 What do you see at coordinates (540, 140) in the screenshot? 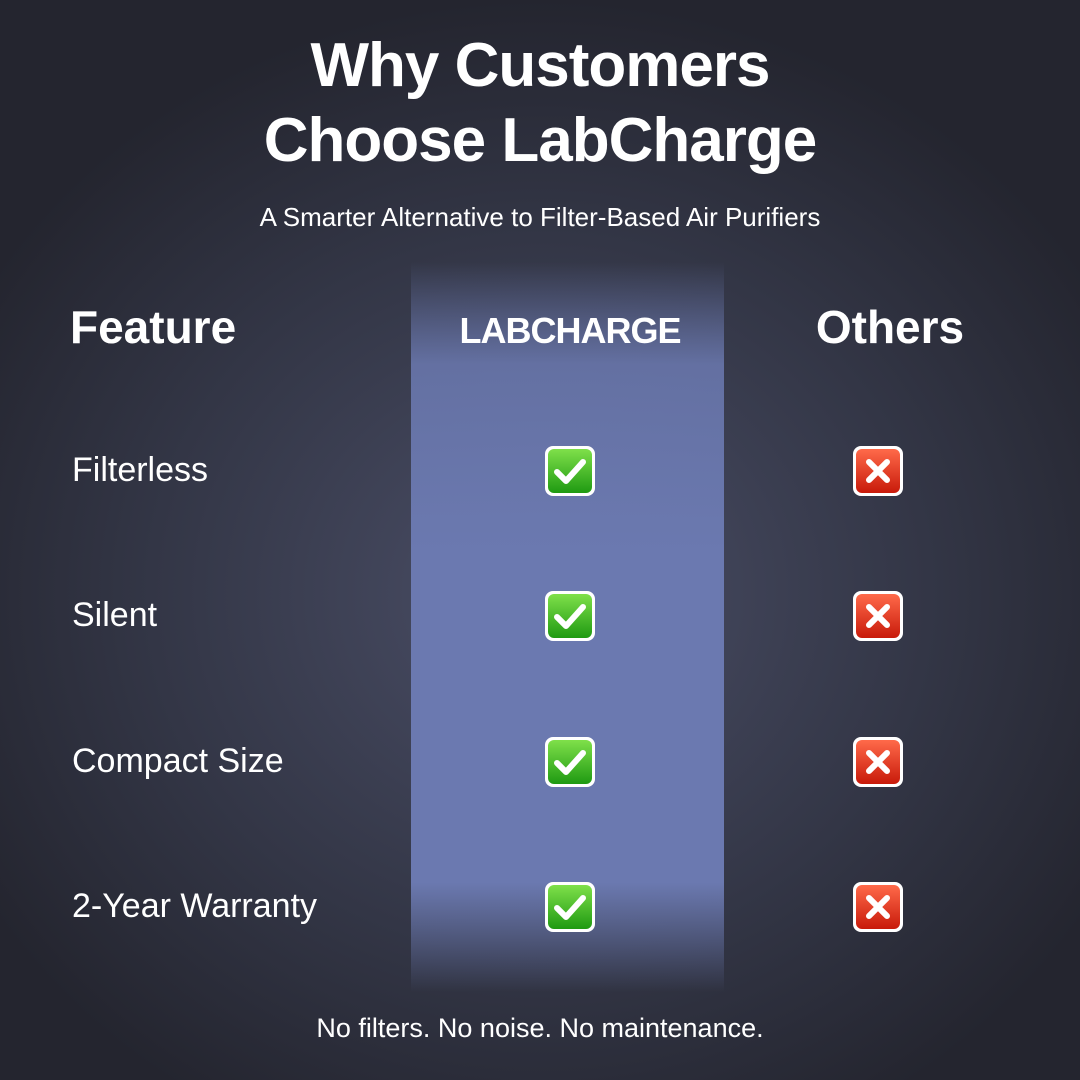
I see `title: Choose LabCharge` at bounding box center [540, 140].